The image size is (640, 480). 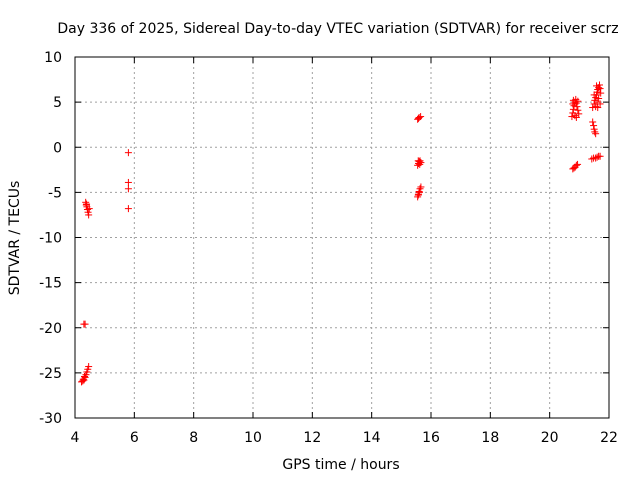 I want to click on x-tick-label: 10, so click(x=253, y=438).